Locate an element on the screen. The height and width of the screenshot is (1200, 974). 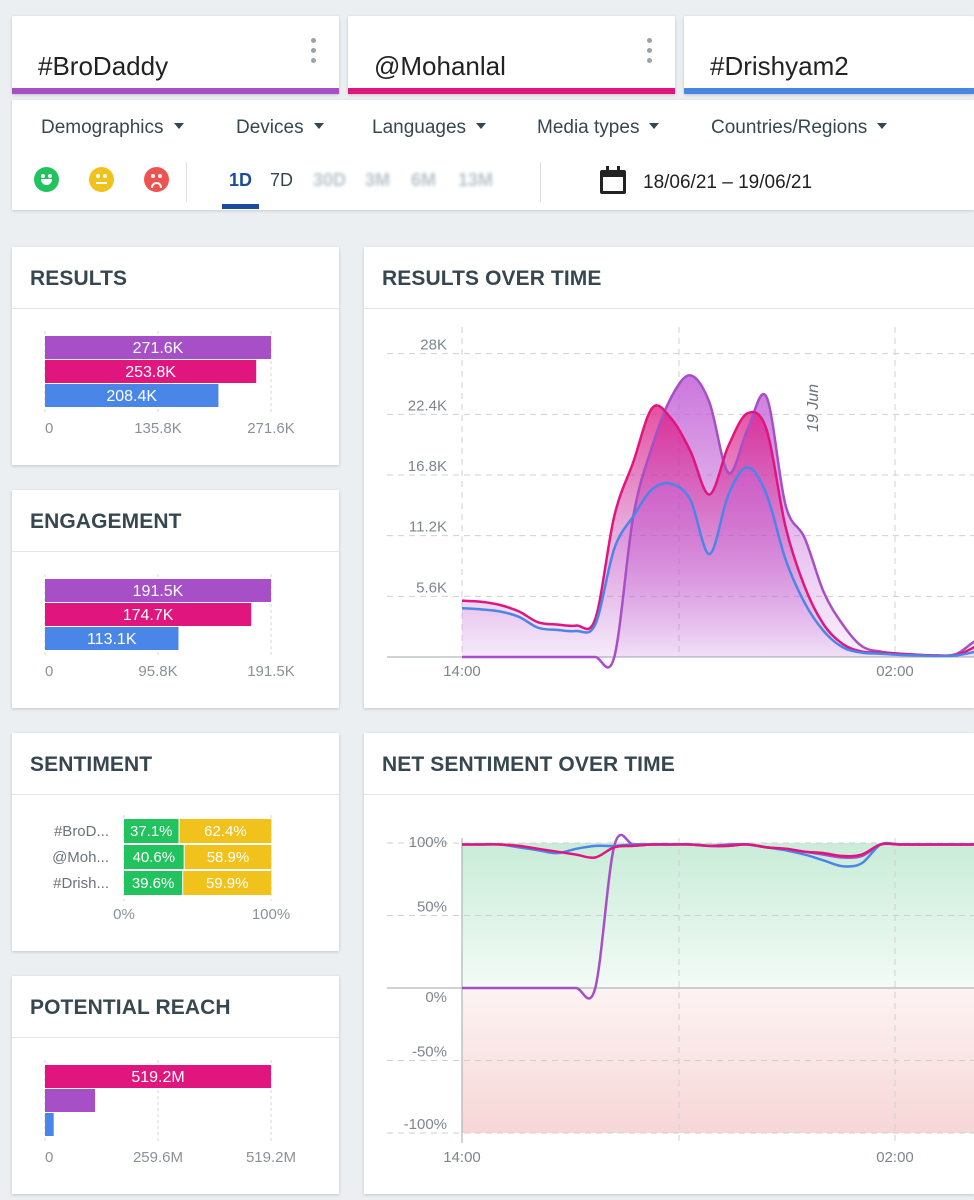
date-range: 18/06/21 – 19/06/21 is located at coordinates (728, 182).